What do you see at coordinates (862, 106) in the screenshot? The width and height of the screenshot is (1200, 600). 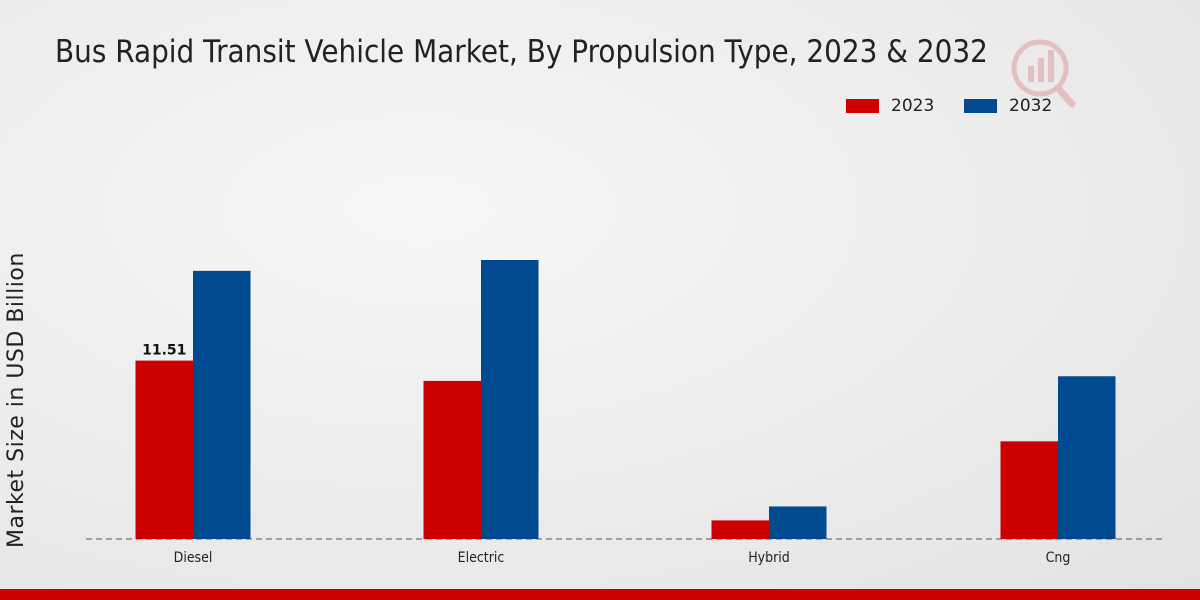 I see `legend-swatch-2023` at bounding box center [862, 106].